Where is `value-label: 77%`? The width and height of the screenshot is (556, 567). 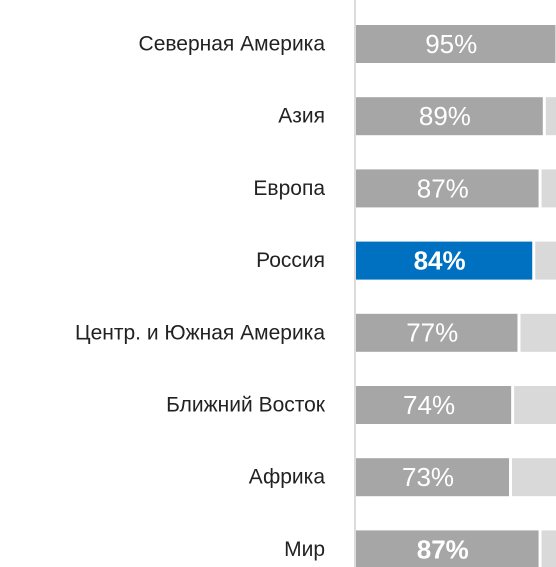
value-label: 77% is located at coordinates (432, 333).